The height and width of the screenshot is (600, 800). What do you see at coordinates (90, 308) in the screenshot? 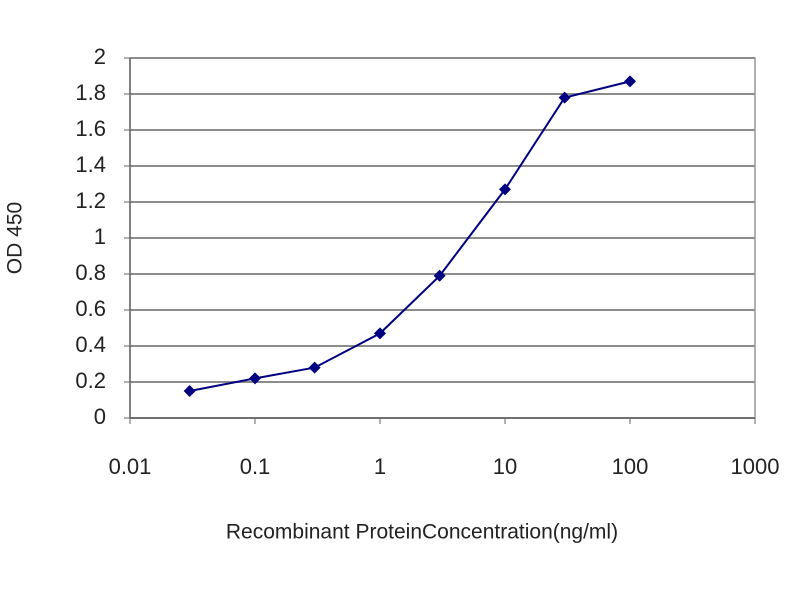
I see `y-tick-label: 0.6` at bounding box center [90, 308].